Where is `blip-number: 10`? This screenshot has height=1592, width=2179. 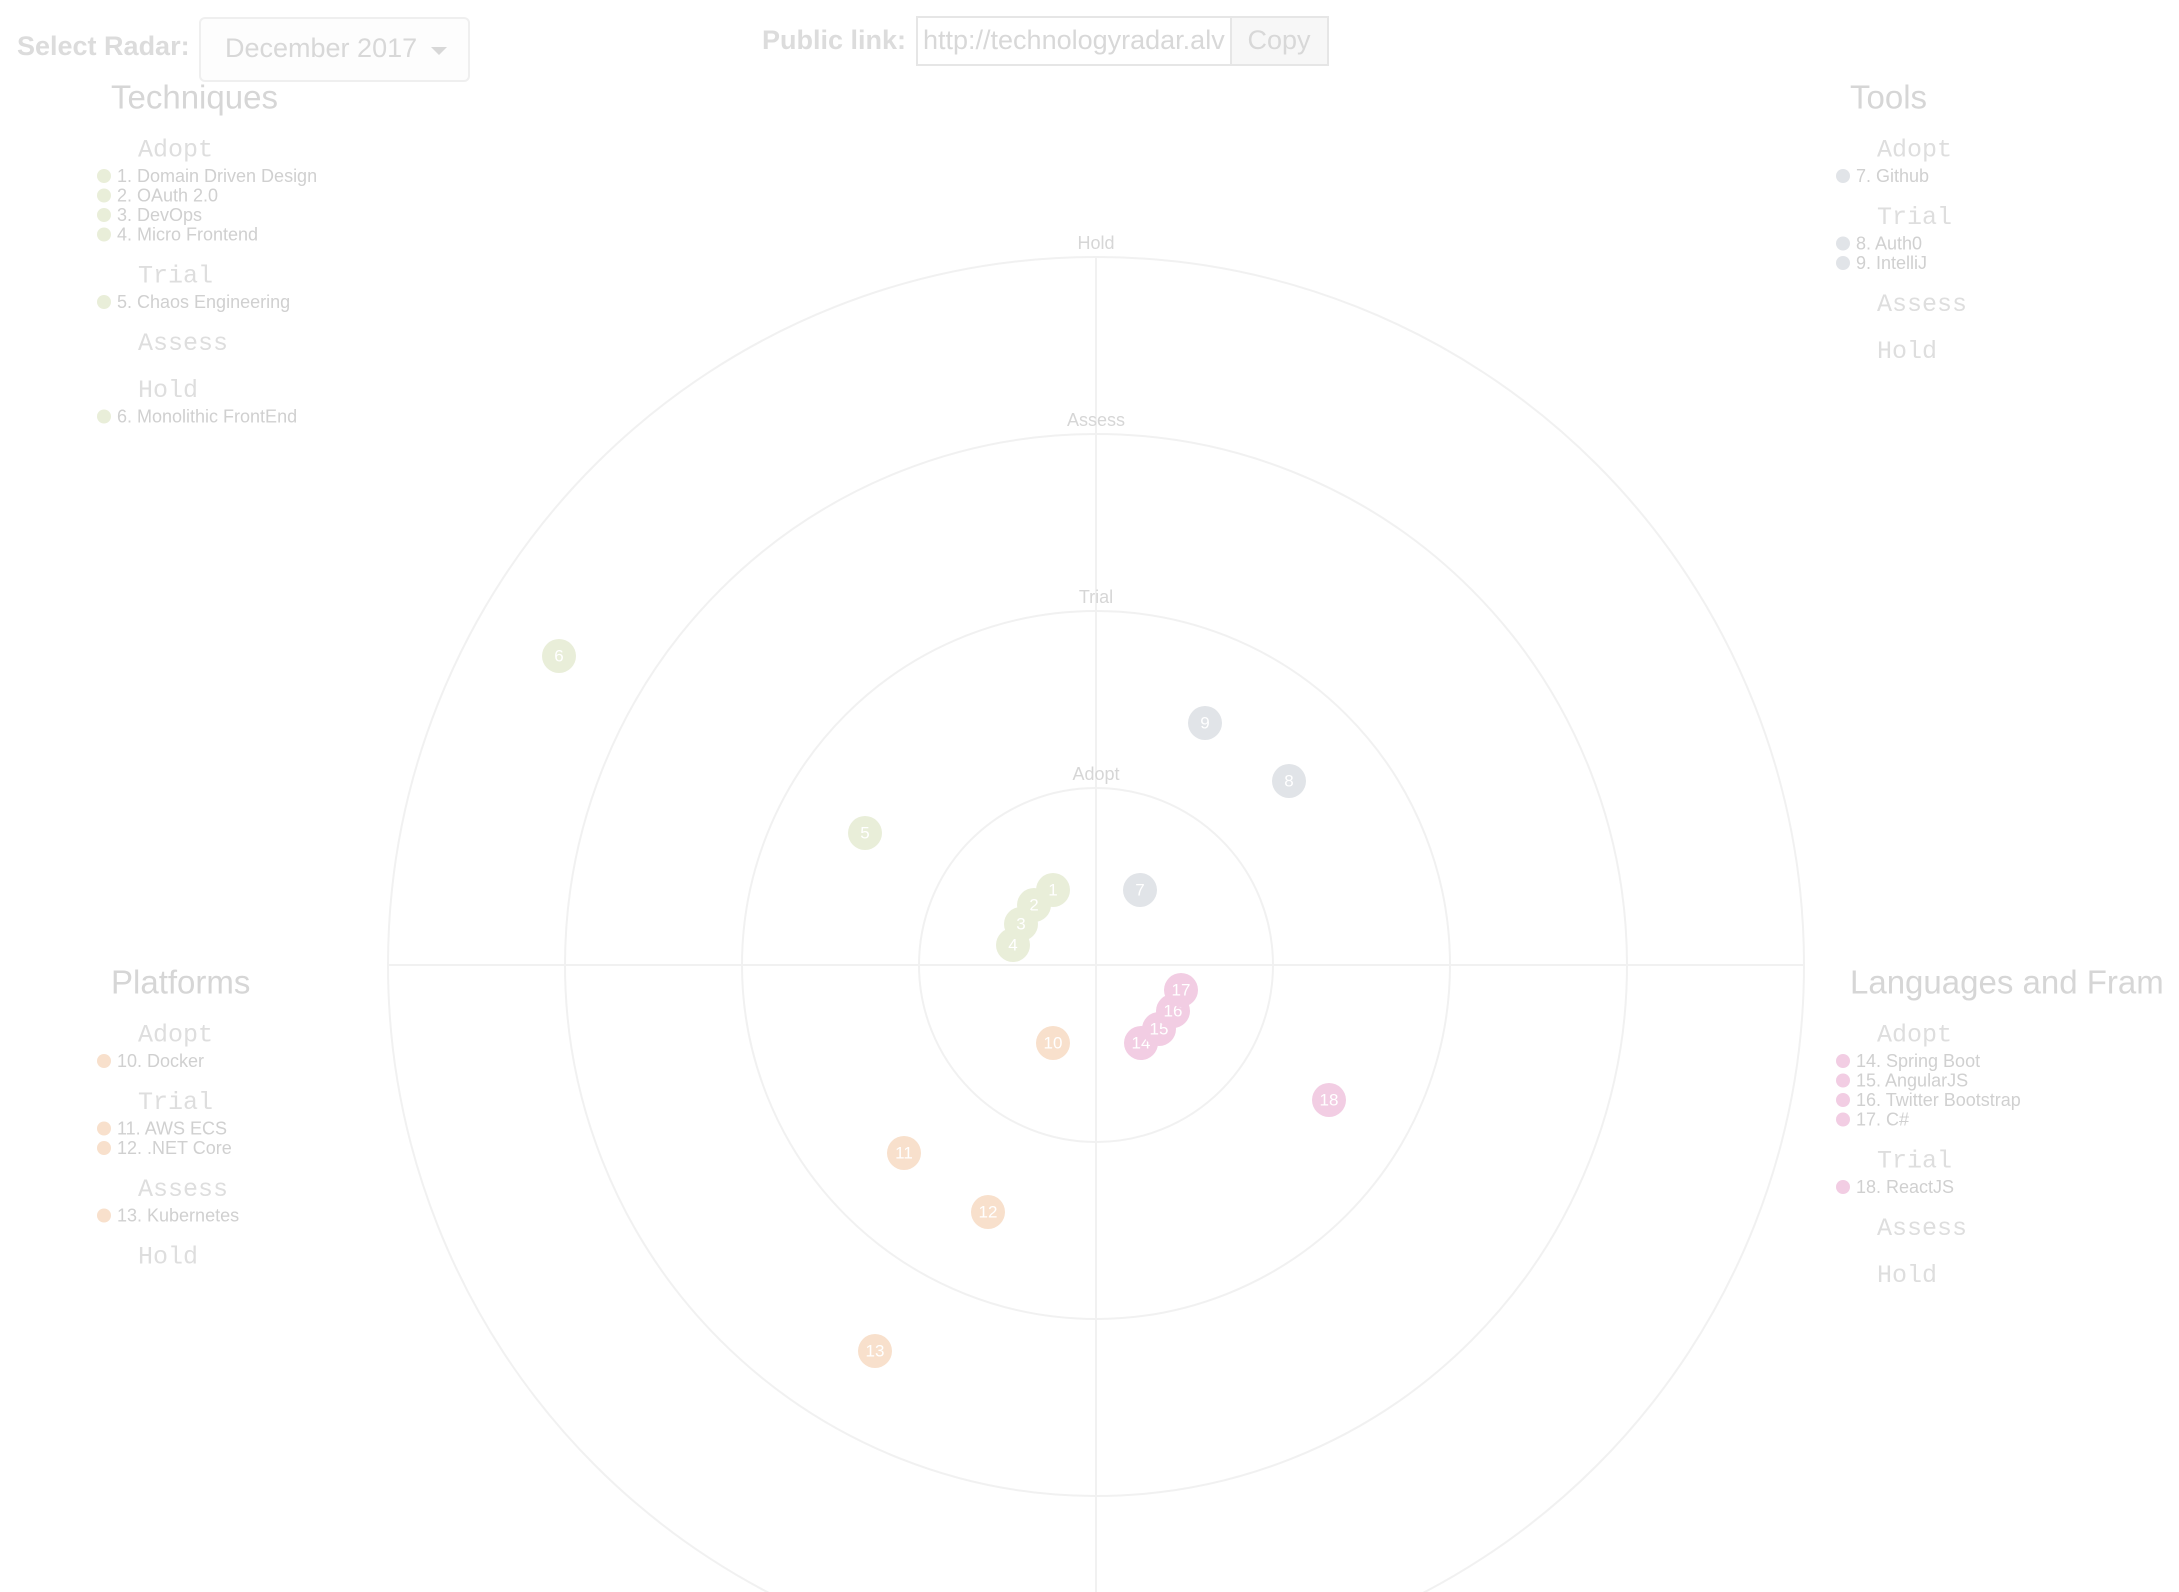
blip-number: 10 is located at coordinates (1053, 1042).